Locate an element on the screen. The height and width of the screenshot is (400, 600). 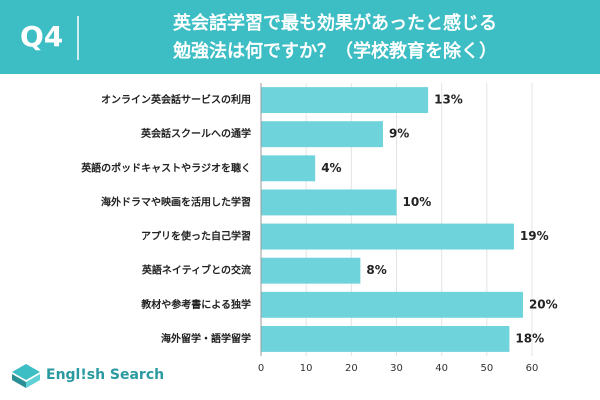
x-tick-label: 60 is located at coordinates (532, 368).